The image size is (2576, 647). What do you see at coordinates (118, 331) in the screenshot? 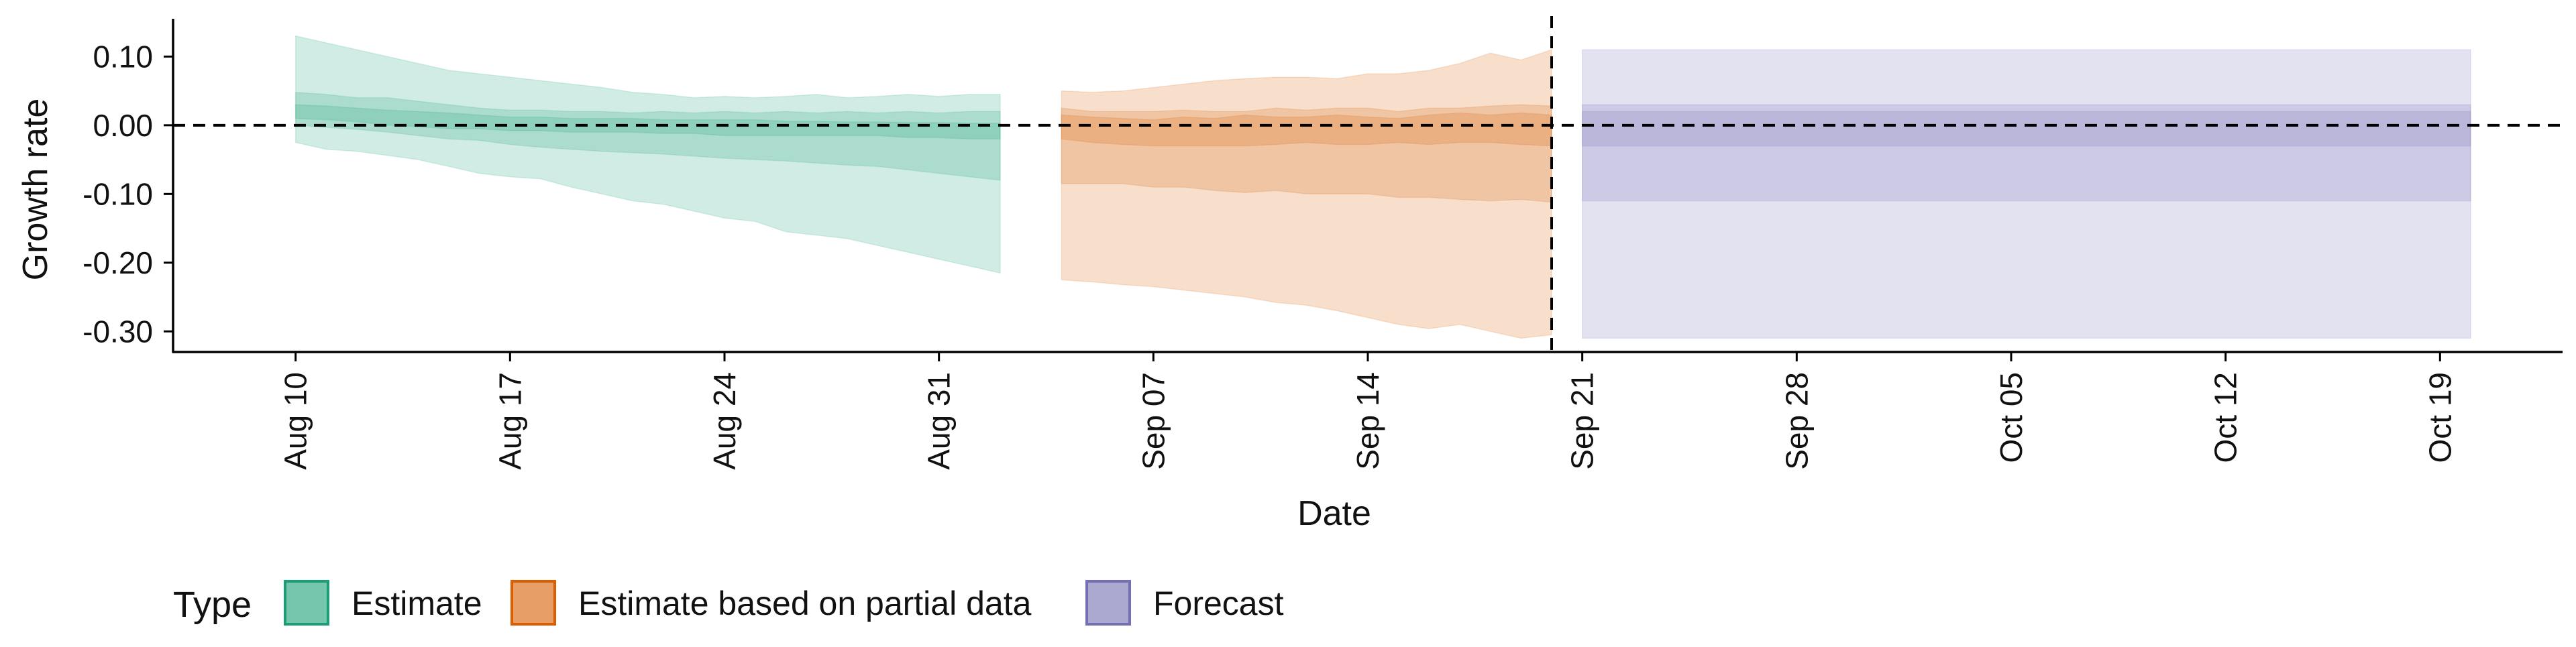
I see `y-tick-label: -0.30` at bounding box center [118, 331].